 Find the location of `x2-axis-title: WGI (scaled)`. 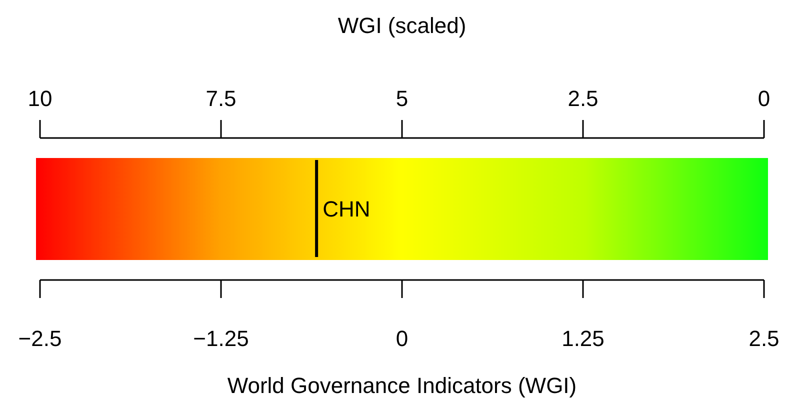

x2-axis-title: WGI (scaled) is located at coordinates (402, 25).